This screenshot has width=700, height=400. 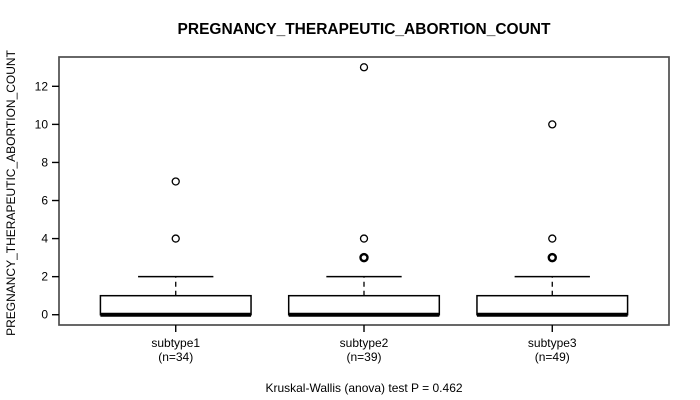 What do you see at coordinates (175, 357) in the screenshot?
I see `category-n-label: (n=34)` at bounding box center [175, 357].